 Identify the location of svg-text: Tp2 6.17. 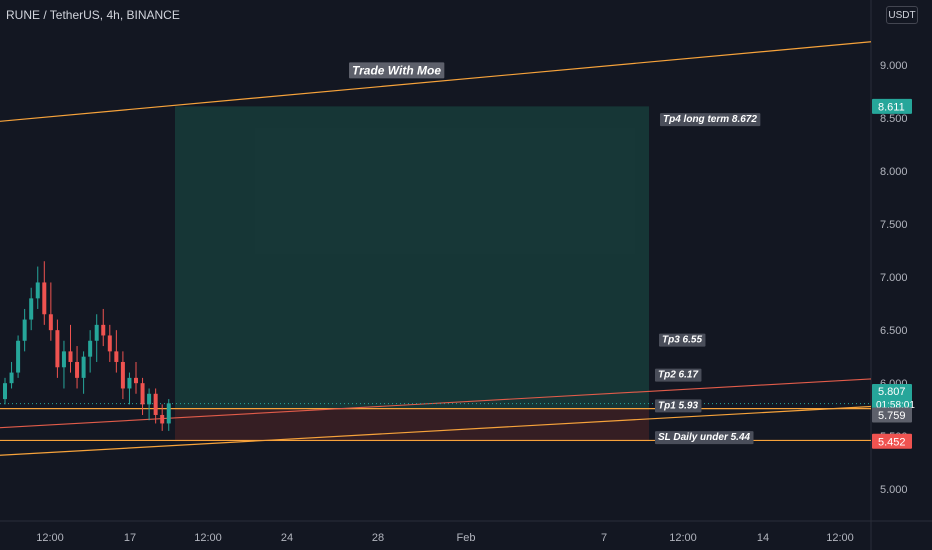
(678, 375).